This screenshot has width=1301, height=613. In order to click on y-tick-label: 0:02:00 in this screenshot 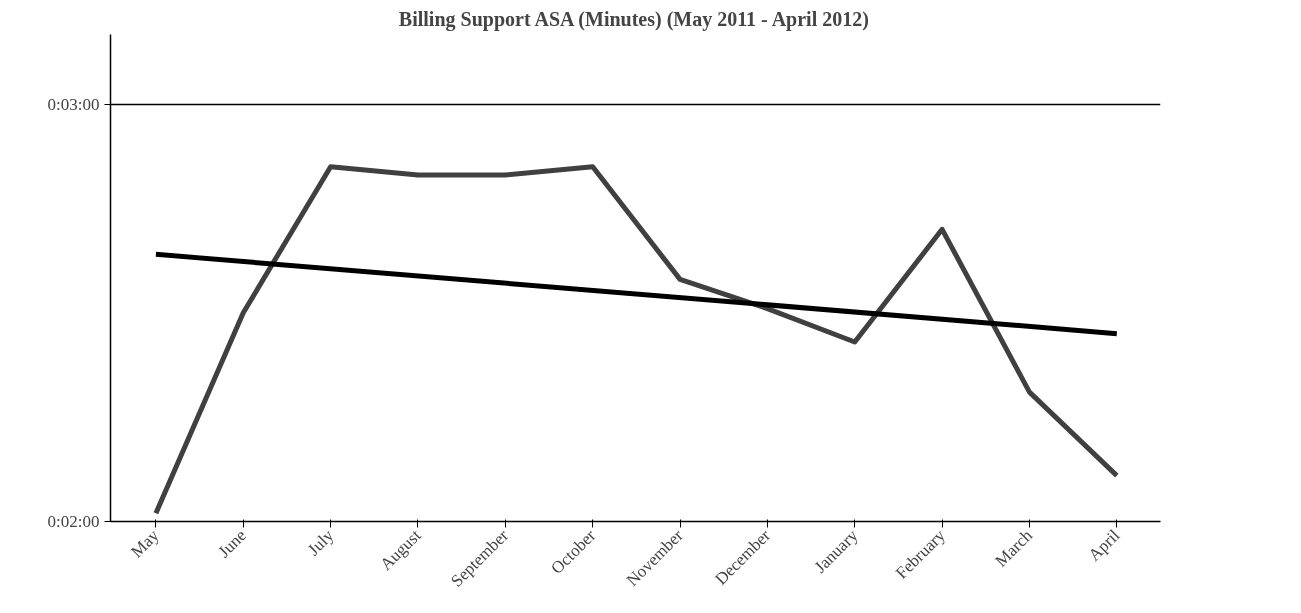, I will do `click(73, 521)`.